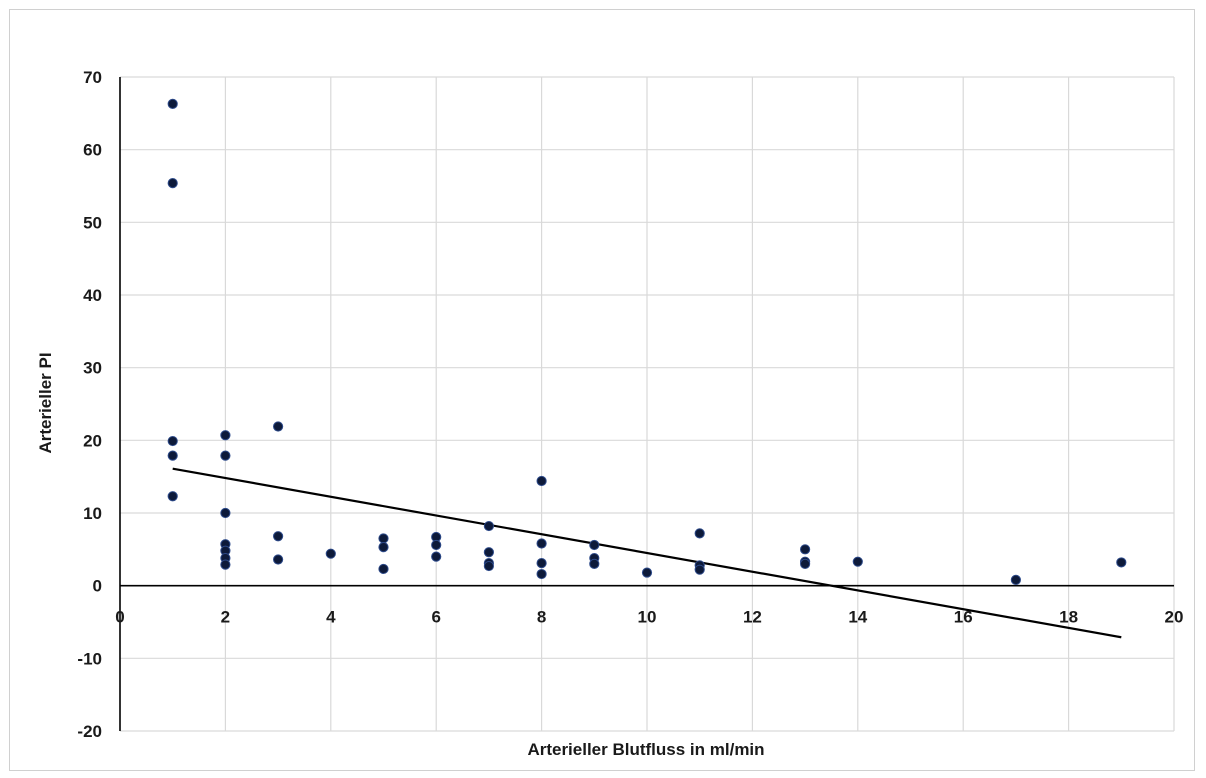  Describe the element at coordinates (89, 731) in the screenshot. I see `y-tick-label: -20` at that location.